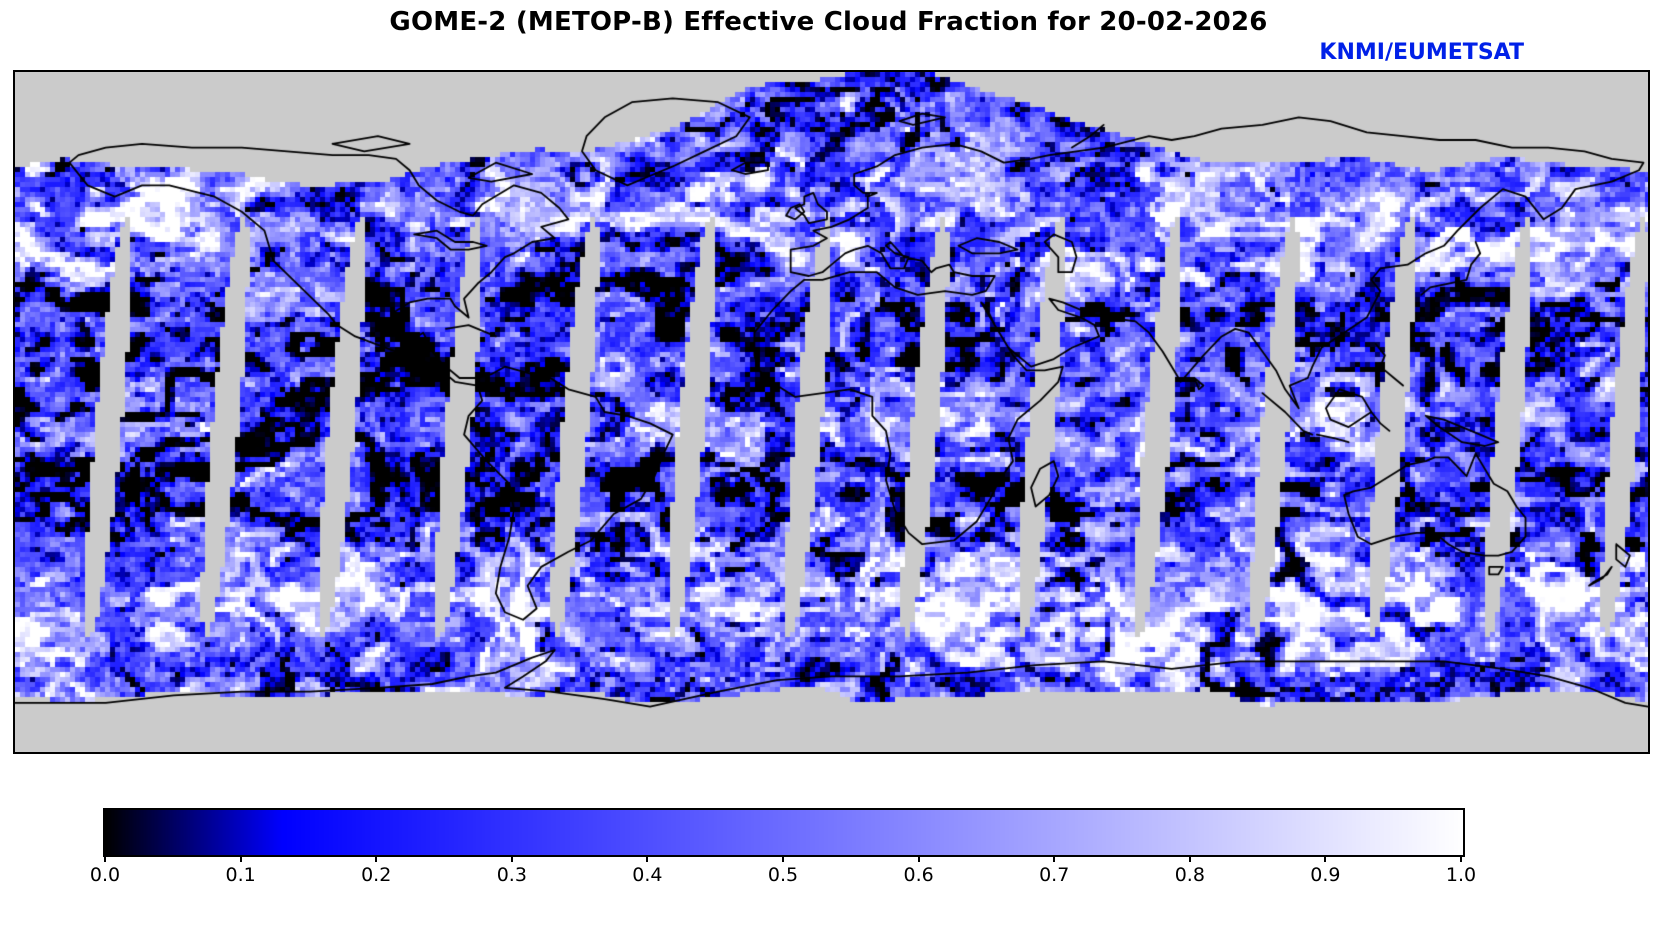 The height and width of the screenshot is (951, 1657). I want to click on colorbar-tick-label: 0.1, so click(240, 875).